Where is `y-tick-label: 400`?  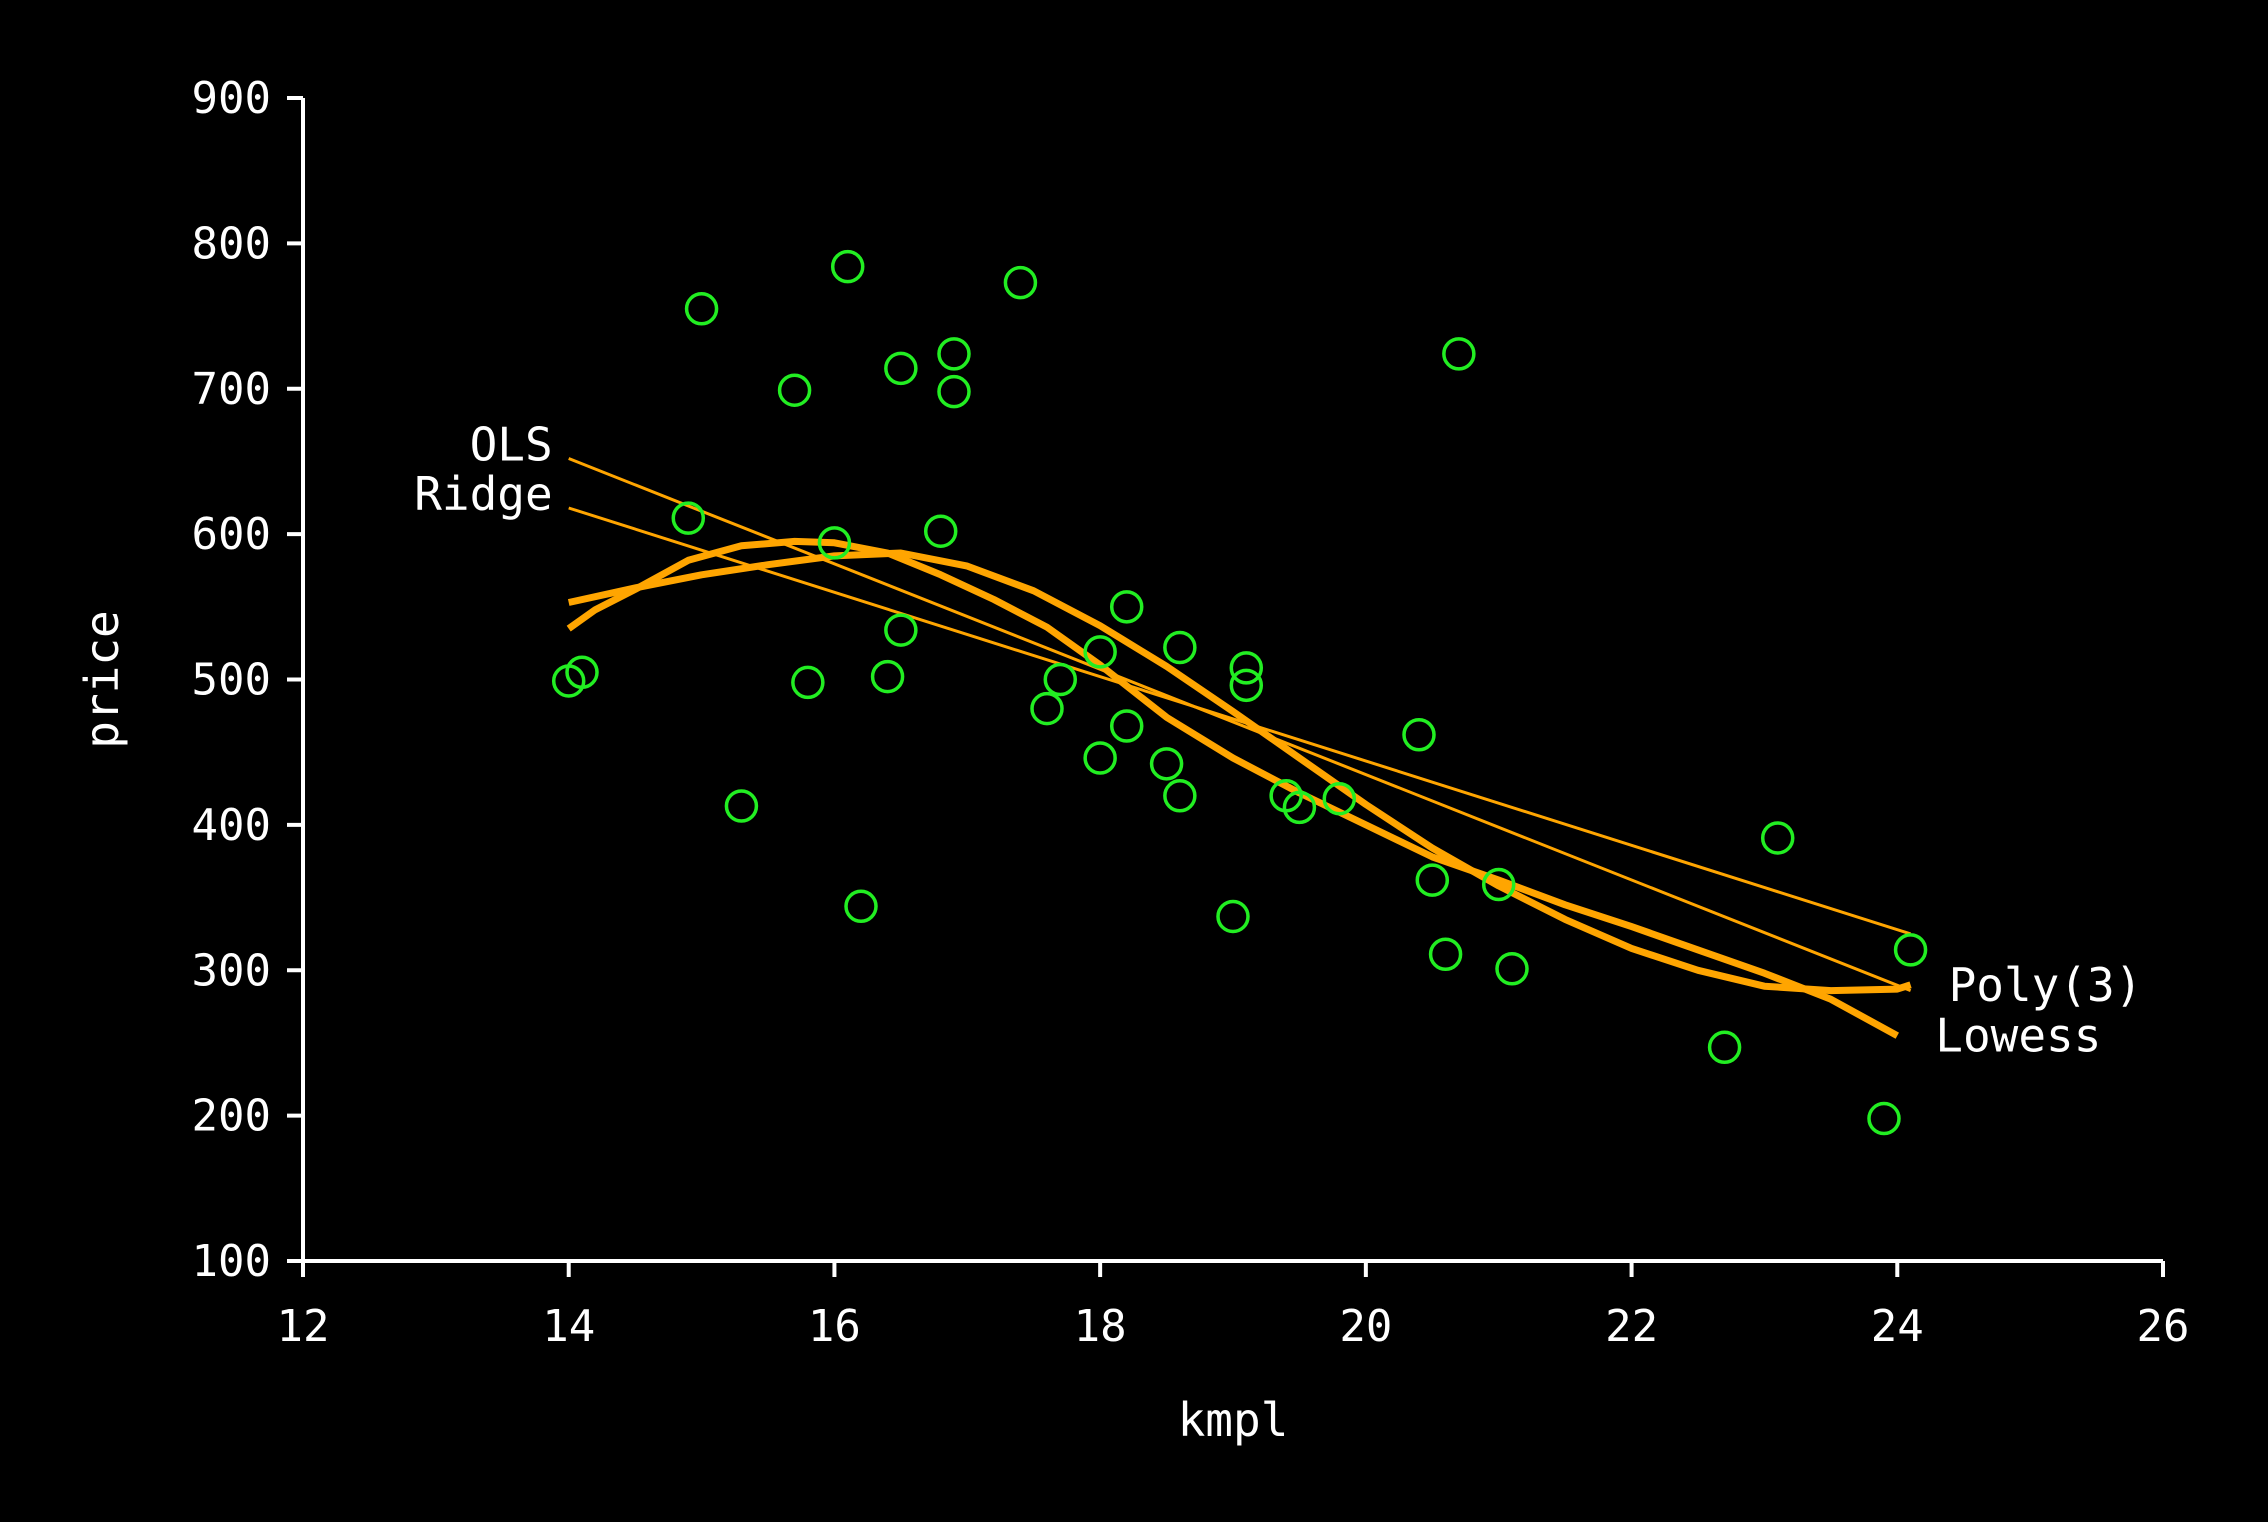 y-tick-label: 400 is located at coordinates (231, 825).